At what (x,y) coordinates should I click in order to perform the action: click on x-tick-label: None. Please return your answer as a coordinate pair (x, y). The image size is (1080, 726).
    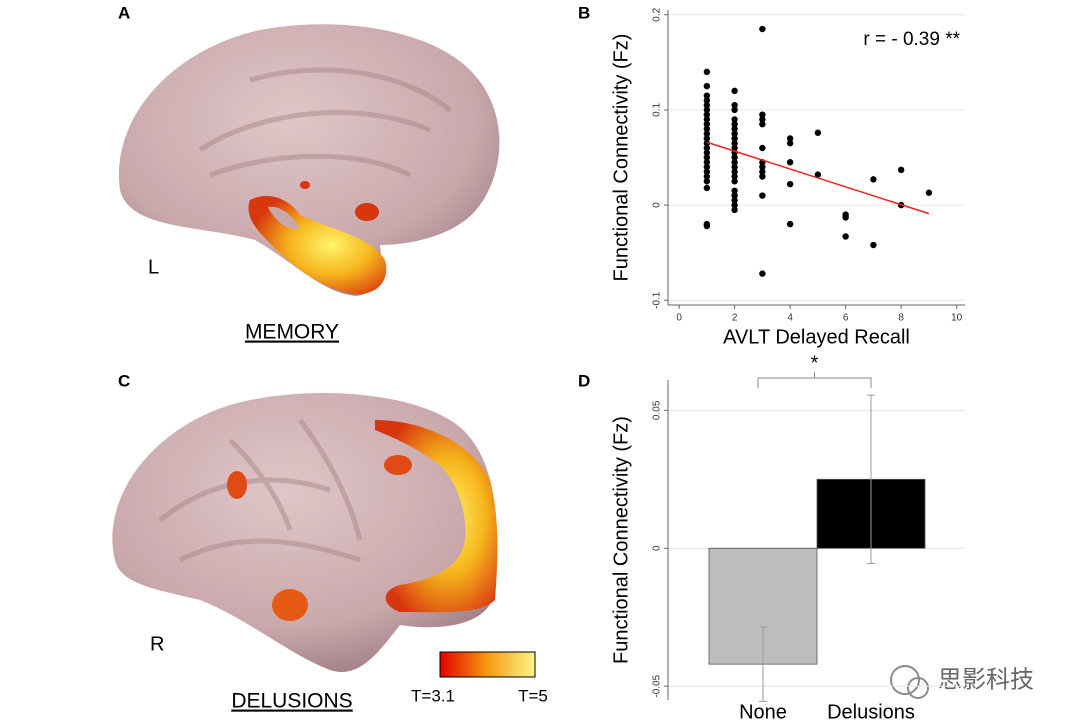
    Looking at the image, I should click on (763, 712).